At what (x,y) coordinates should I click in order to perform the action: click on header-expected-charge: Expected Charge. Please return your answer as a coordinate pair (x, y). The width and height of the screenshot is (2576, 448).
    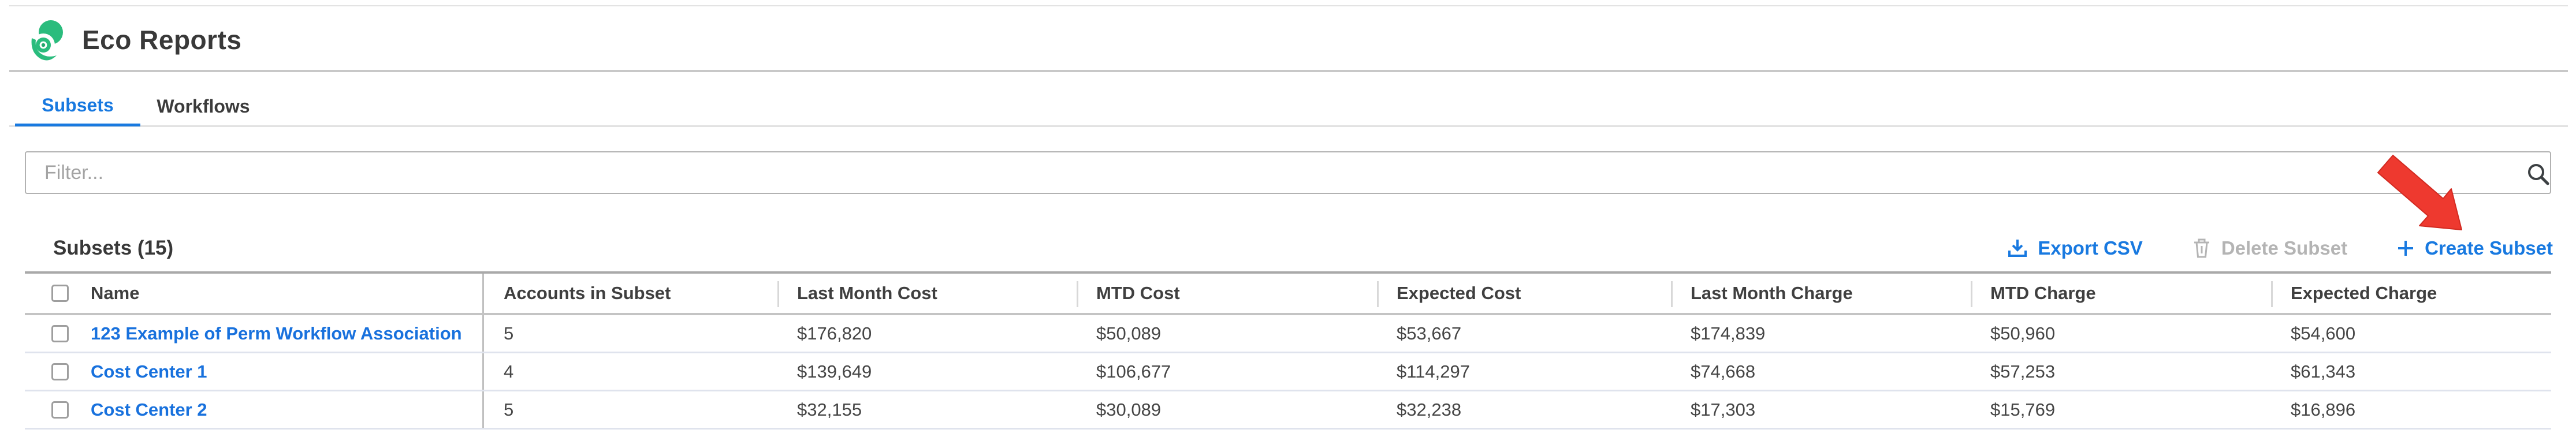
    Looking at the image, I should click on (2411, 293).